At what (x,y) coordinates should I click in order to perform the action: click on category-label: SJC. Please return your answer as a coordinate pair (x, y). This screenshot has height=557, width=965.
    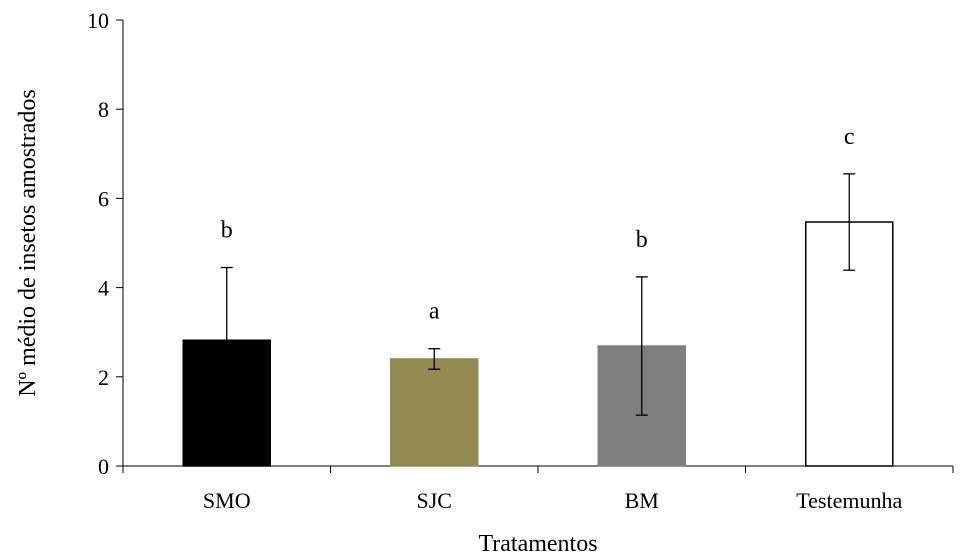
    Looking at the image, I should click on (434, 500).